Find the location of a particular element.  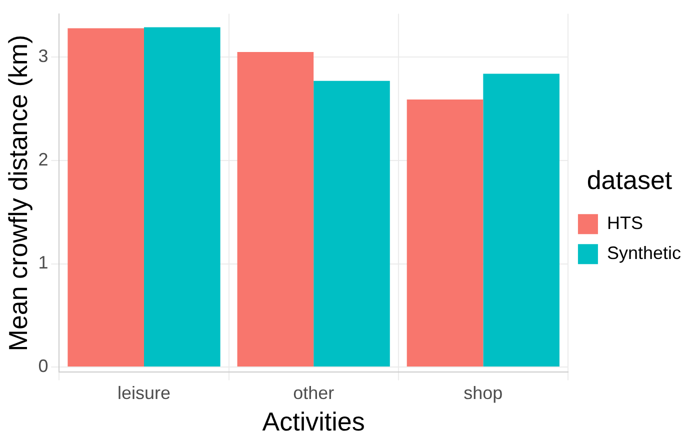

legend-title: dataset is located at coordinates (629, 180).